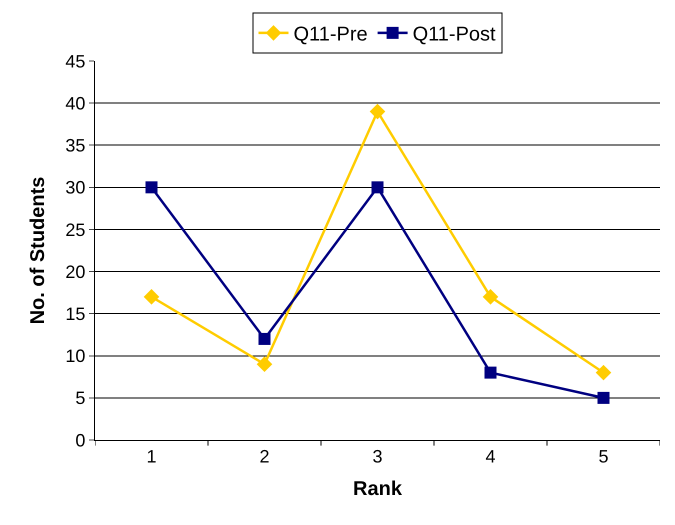 The height and width of the screenshot is (525, 675). Describe the element at coordinates (75, 230) in the screenshot. I see `y-tick-label: 25` at that location.